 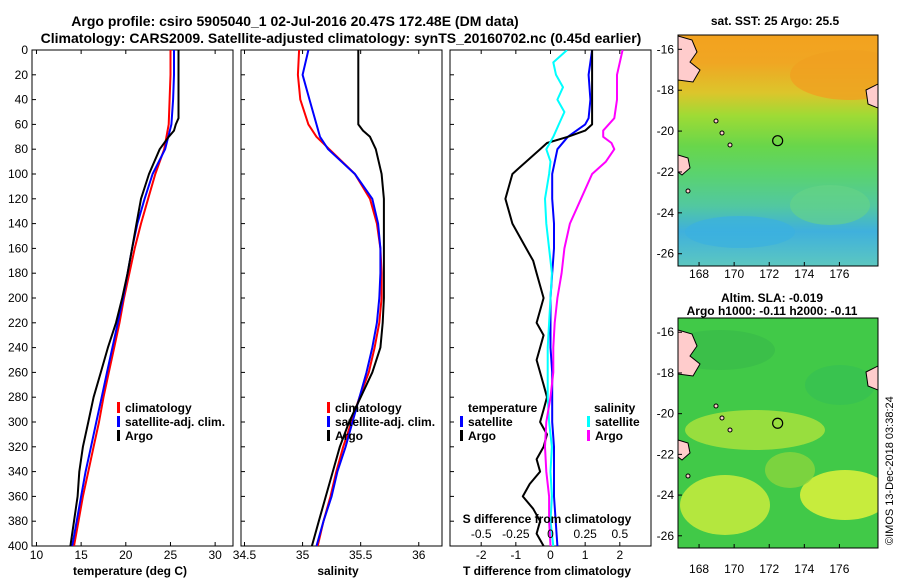 What do you see at coordinates (890, 470) in the screenshot?
I see `imos-credit: ©IMOS 13-Dec-2018 03:38:24` at bounding box center [890, 470].